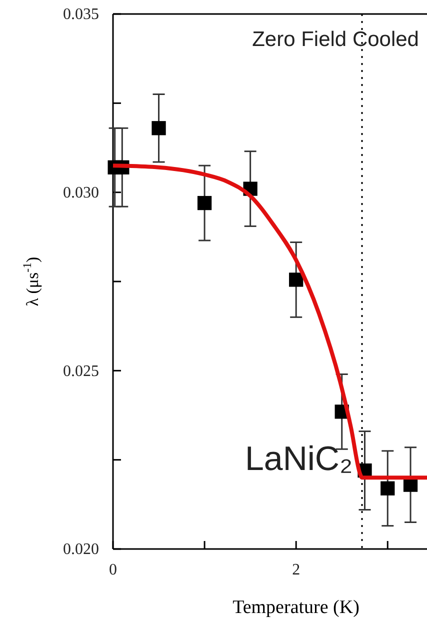 This screenshot has width=427, height=633. Describe the element at coordinates (296, 607) in the screenshot. I see `x-axis-title: Temperature (K)` at that location.